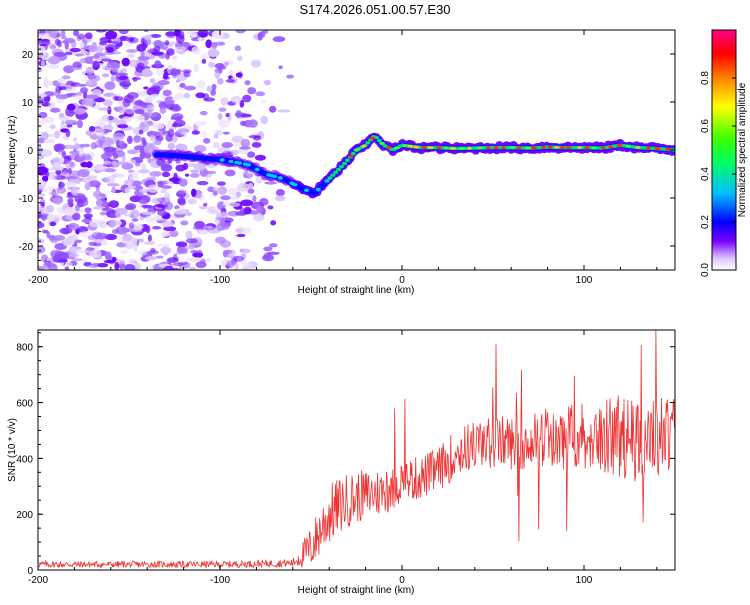 This screenshot has height=605, width=750. I want to click on top-x-tick-label: 100, so click(584, 280).